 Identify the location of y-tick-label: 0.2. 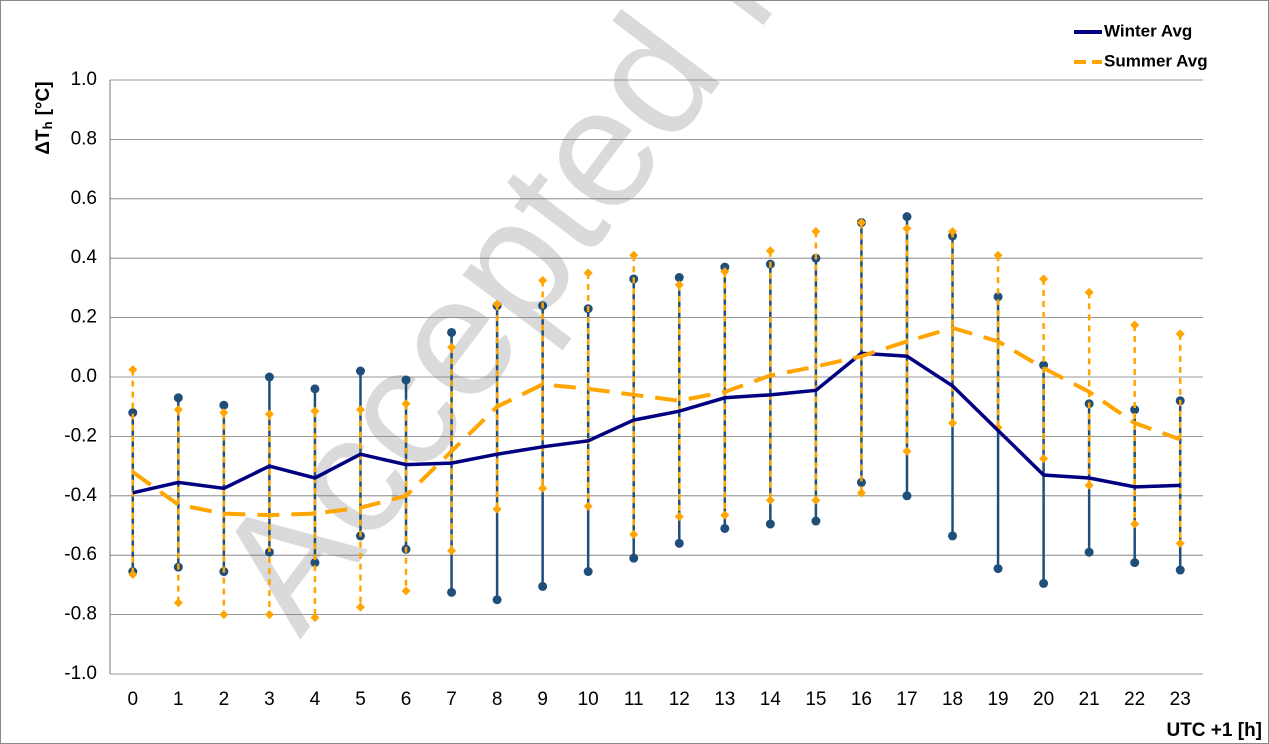
(84, 317).